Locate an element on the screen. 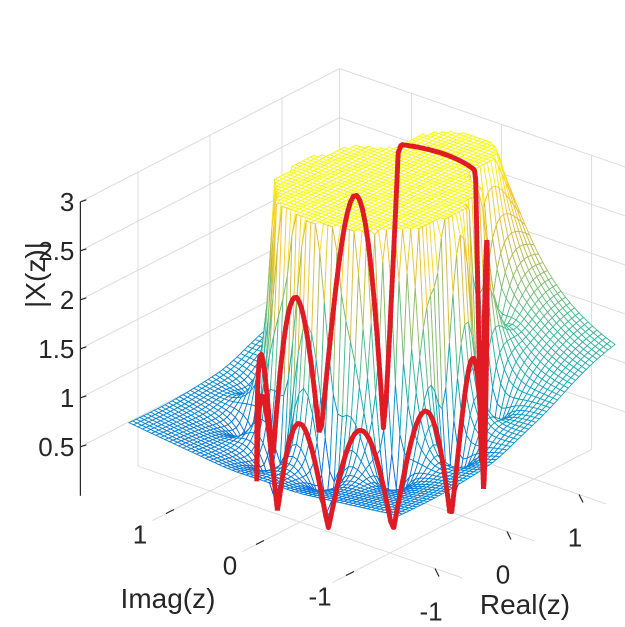 The height and width of the screenshot is (627, 625). z-axis-label: |X(z)| is located at coordinates (35, 275).